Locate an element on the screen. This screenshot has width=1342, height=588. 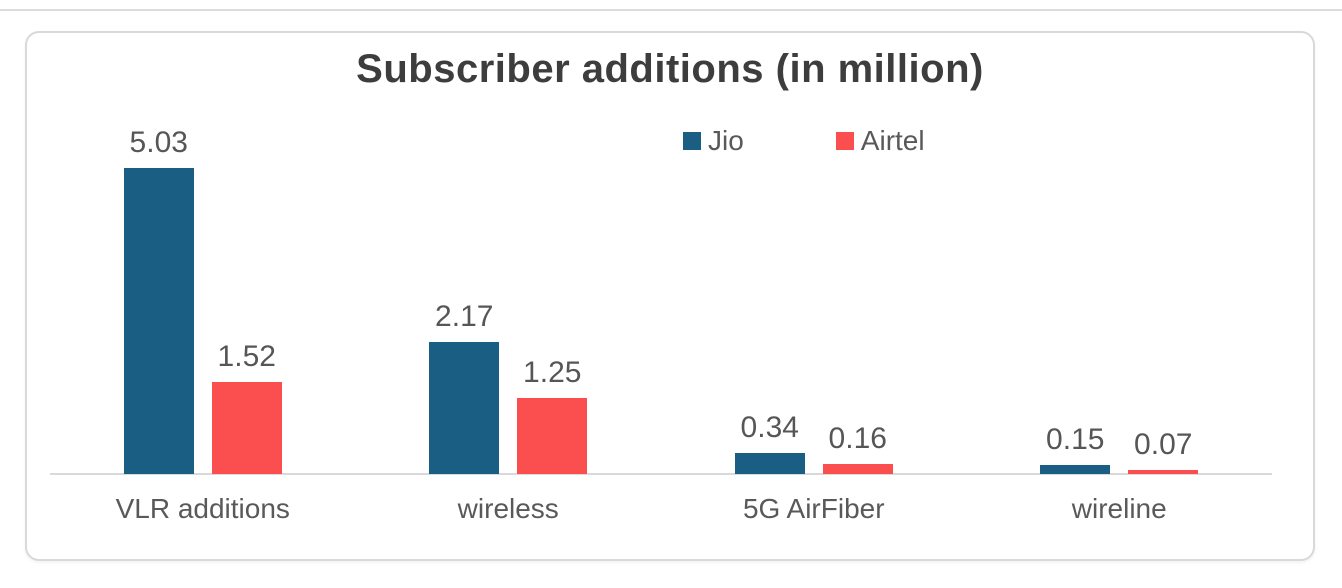
bar-jio-wireless is located at coordinates (464, 408).